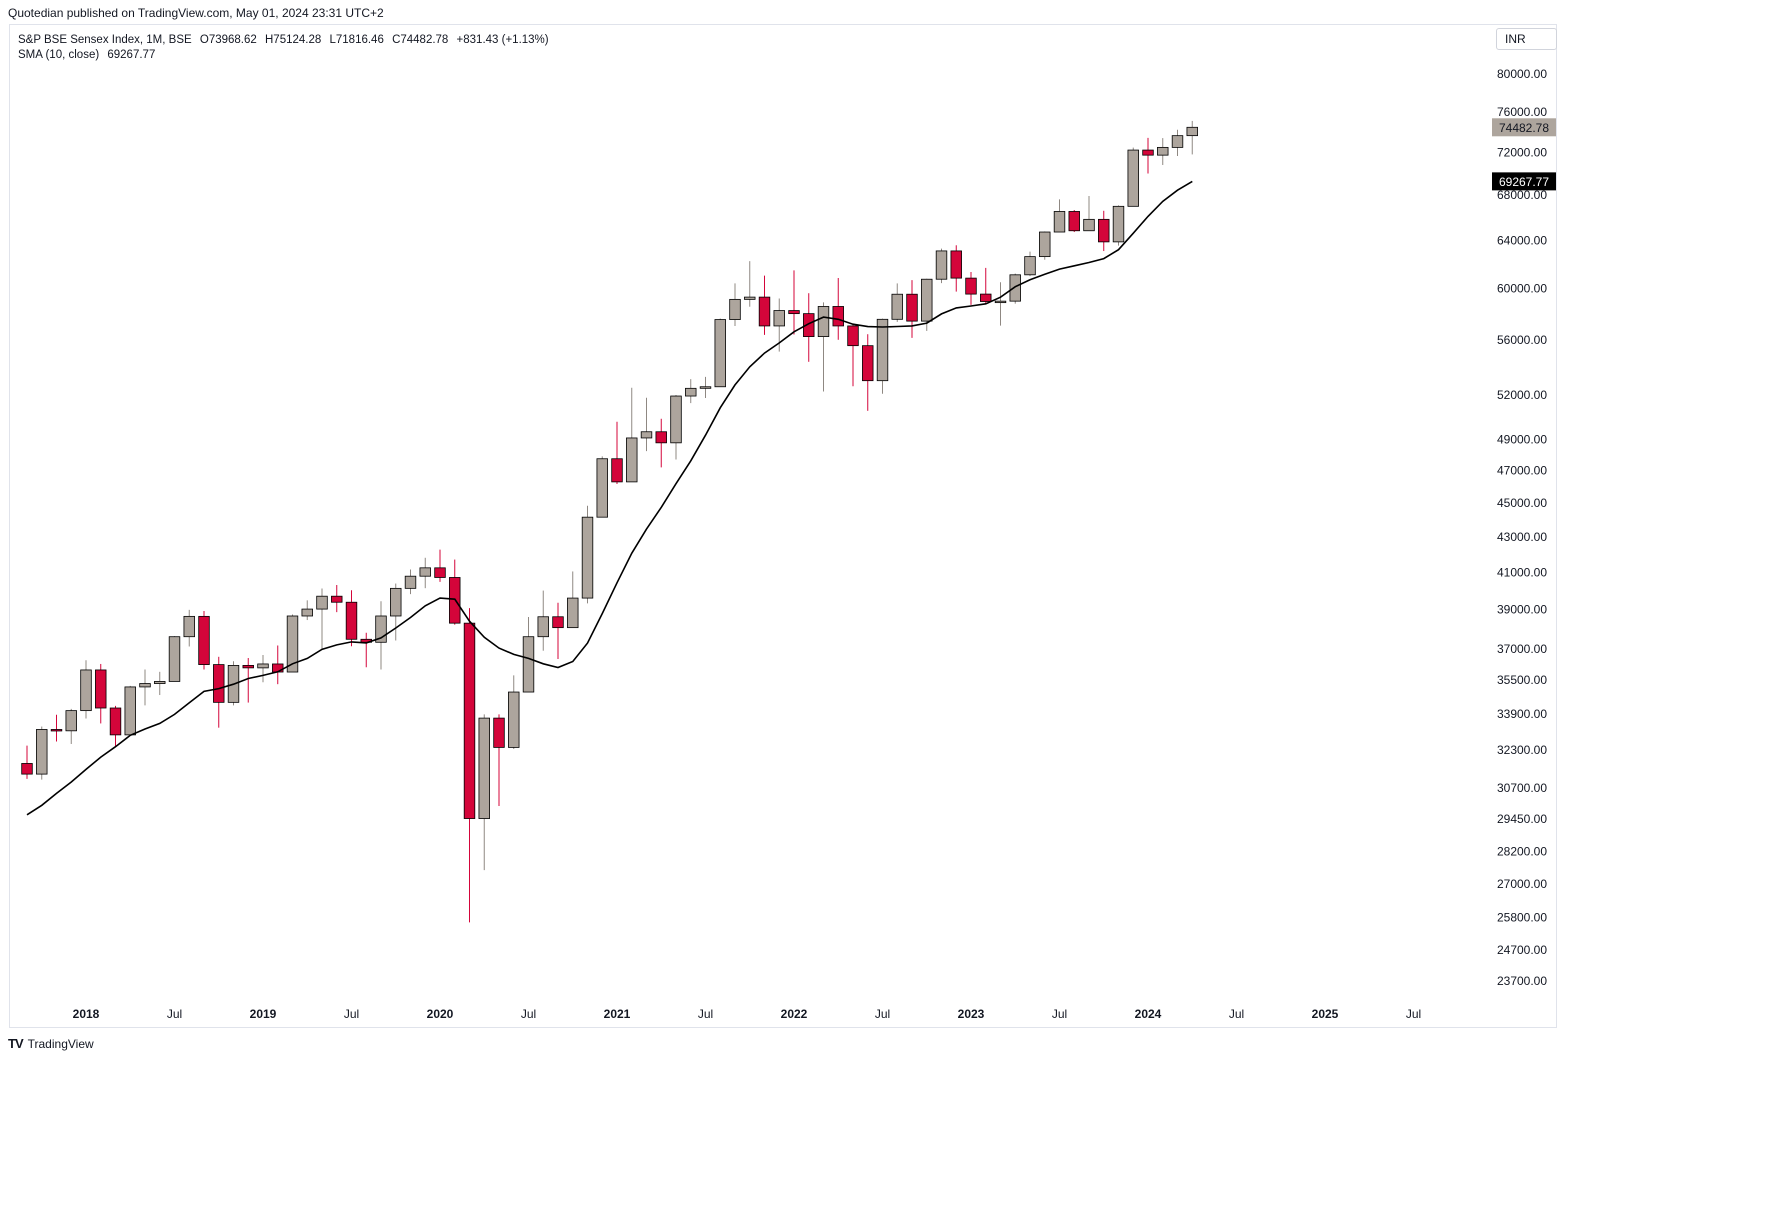  What do you see at coordinates (1522, 153) in the screenshot?
I see `y-tick-label: 72000.00` at bounding box center [1522, 153].